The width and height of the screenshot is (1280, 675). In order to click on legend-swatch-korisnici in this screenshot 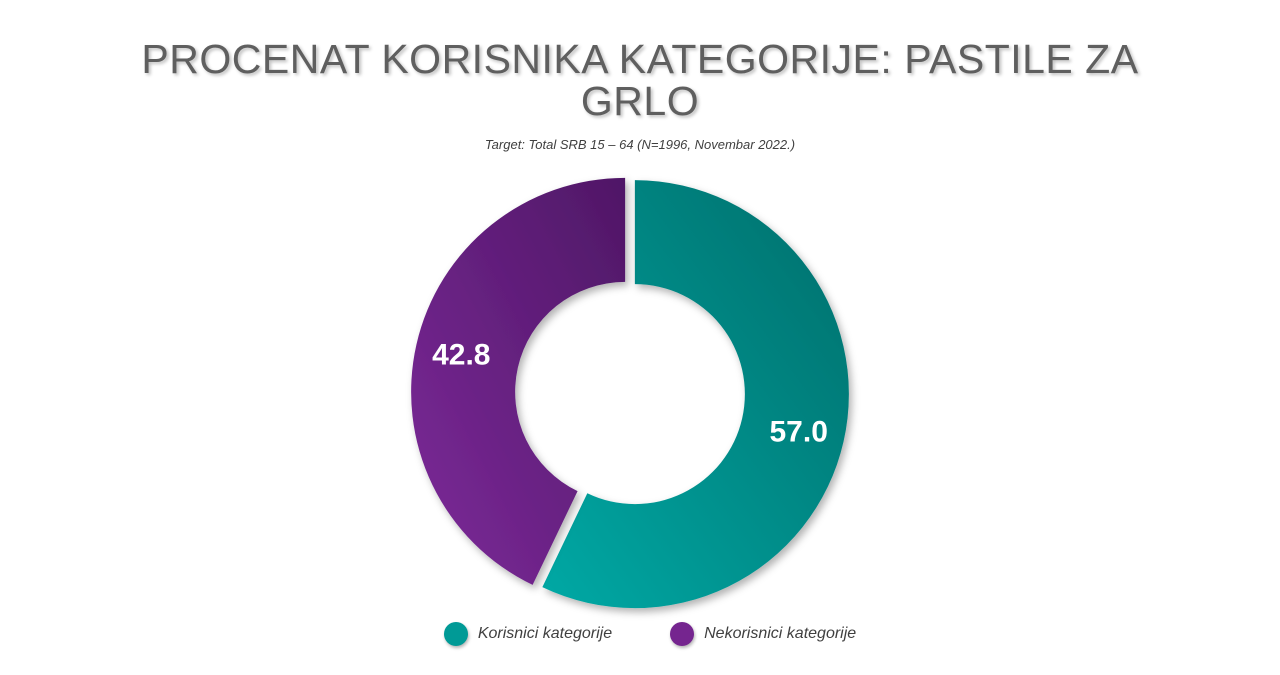, I will do `click(455, 634)`.